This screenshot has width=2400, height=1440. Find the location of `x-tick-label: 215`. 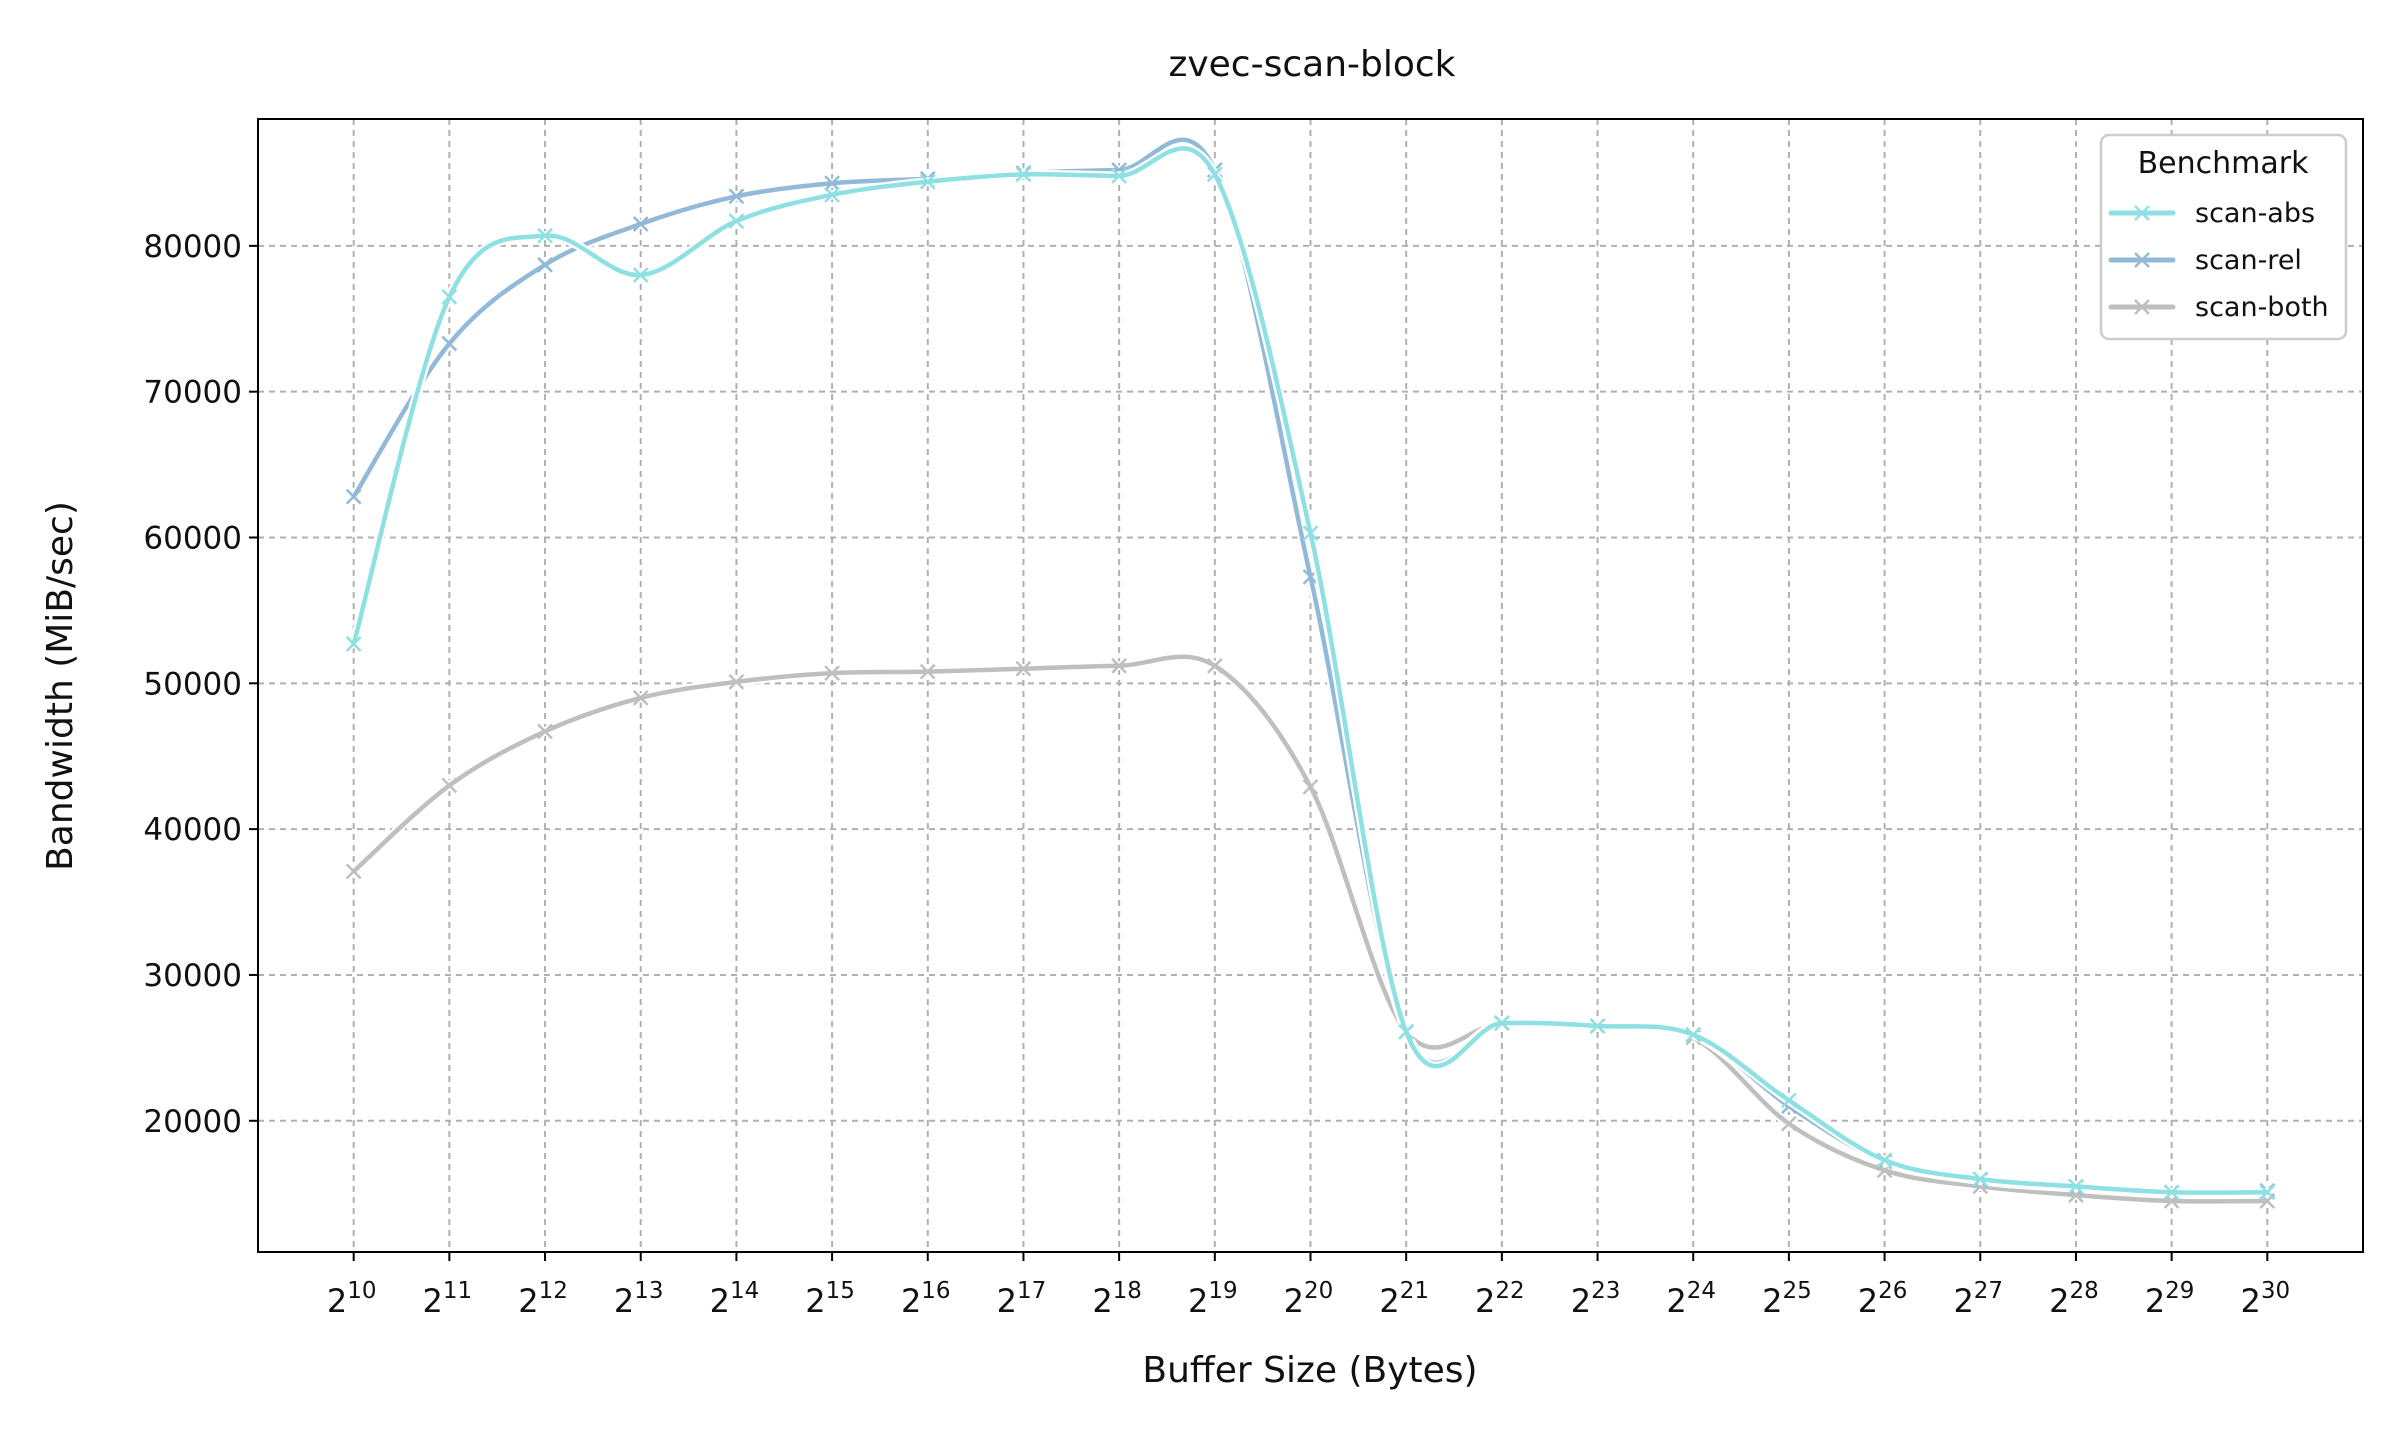

x-tick-label: 215 is located at coordinates (830, 1299).